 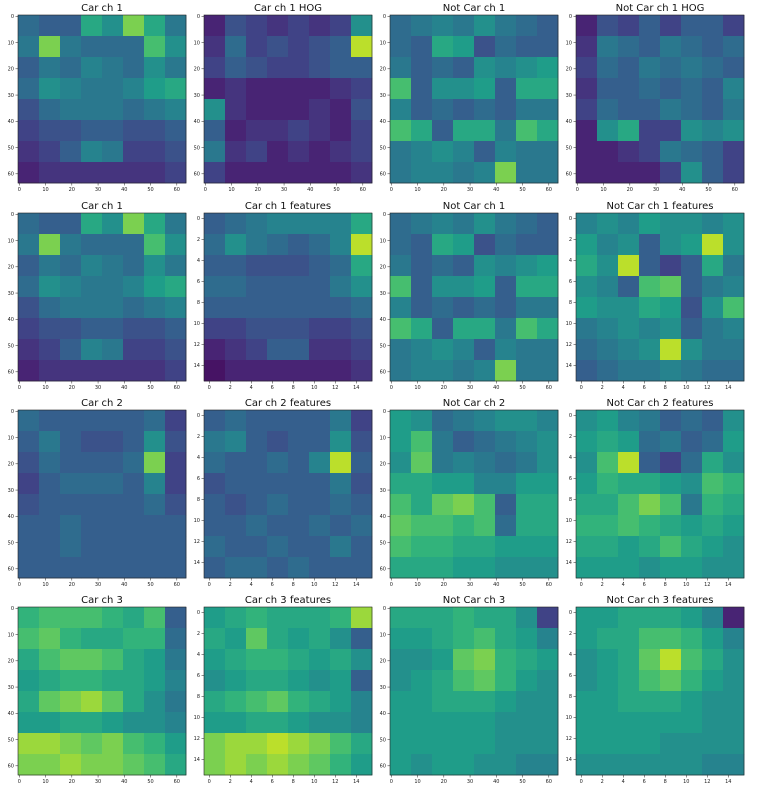 What do you see at coordinates (45, 782) in the screenshot?
I see `x-tick-label: 10` at bounding box center [45, 782].